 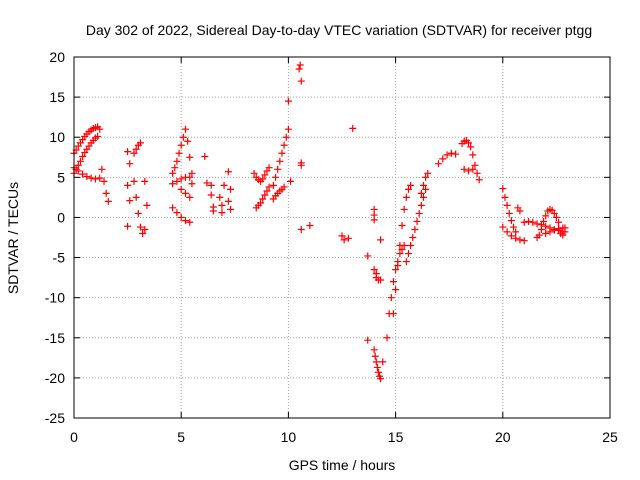 I want to click on series-seg11, so click(x=181, y=215).